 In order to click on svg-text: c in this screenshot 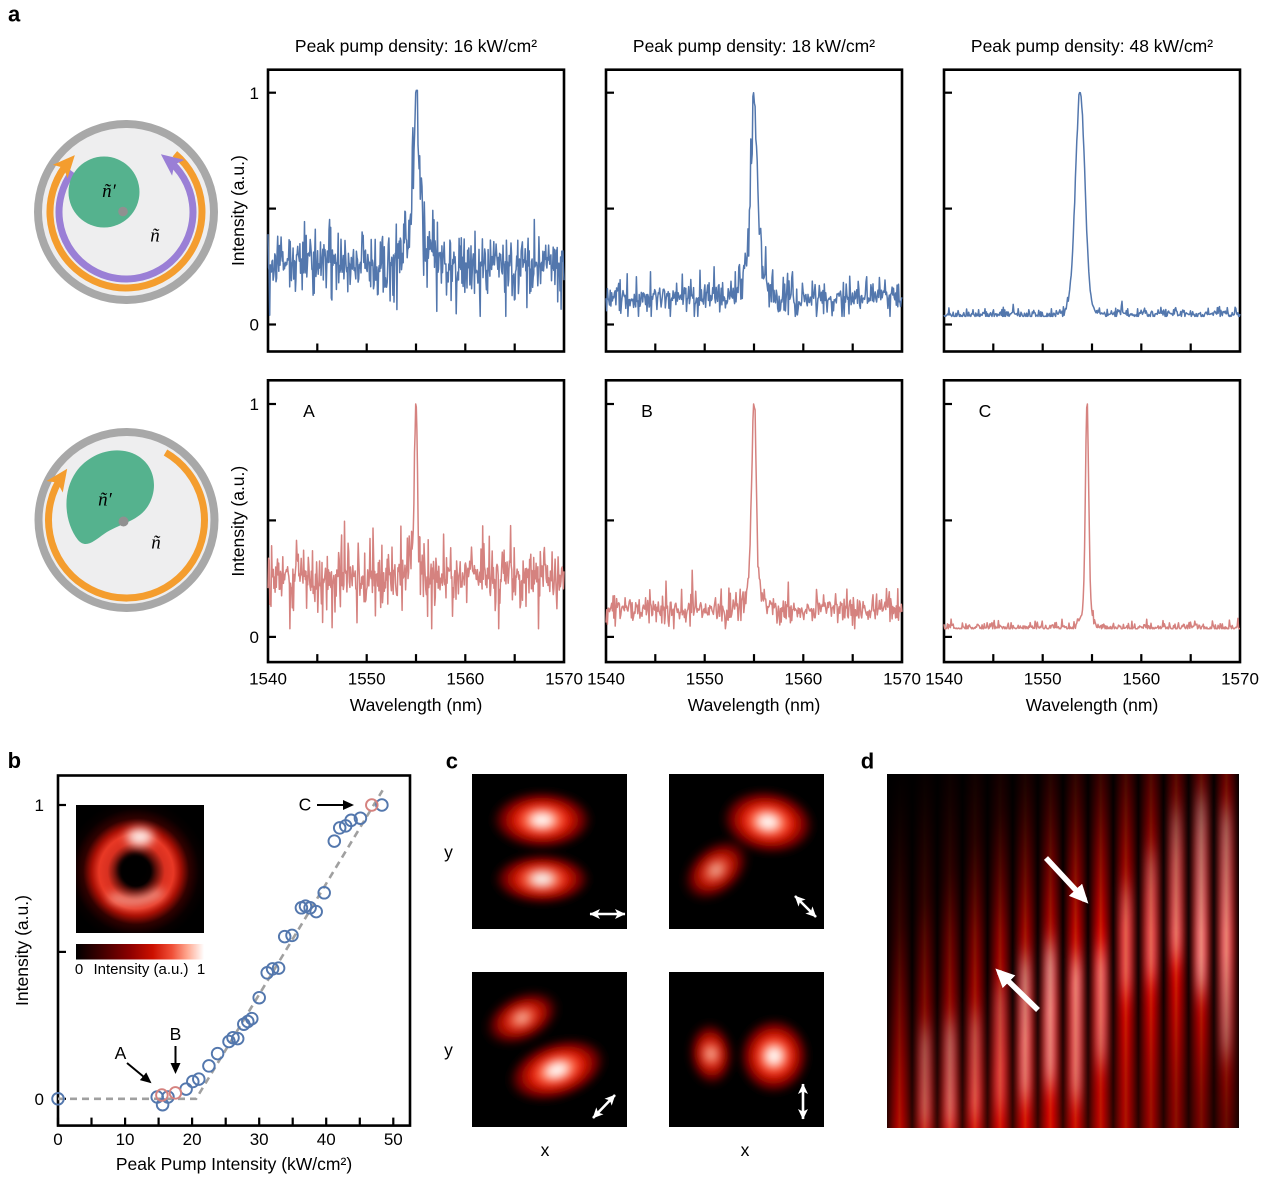, I will do `click(452, 761)`.